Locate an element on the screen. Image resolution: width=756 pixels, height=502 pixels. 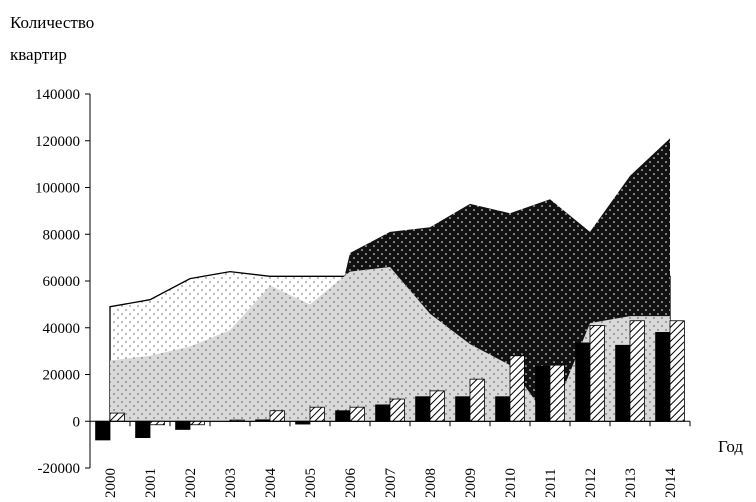
y-axis-label-line1: Количество is located at coordinates (52, 22).